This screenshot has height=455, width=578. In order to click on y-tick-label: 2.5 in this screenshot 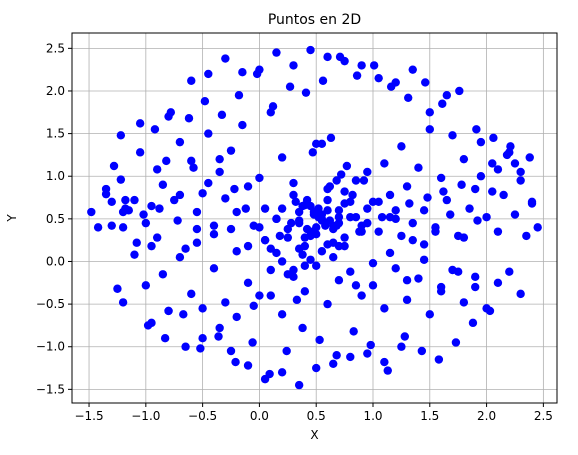, I will do `click(55, 48)`.